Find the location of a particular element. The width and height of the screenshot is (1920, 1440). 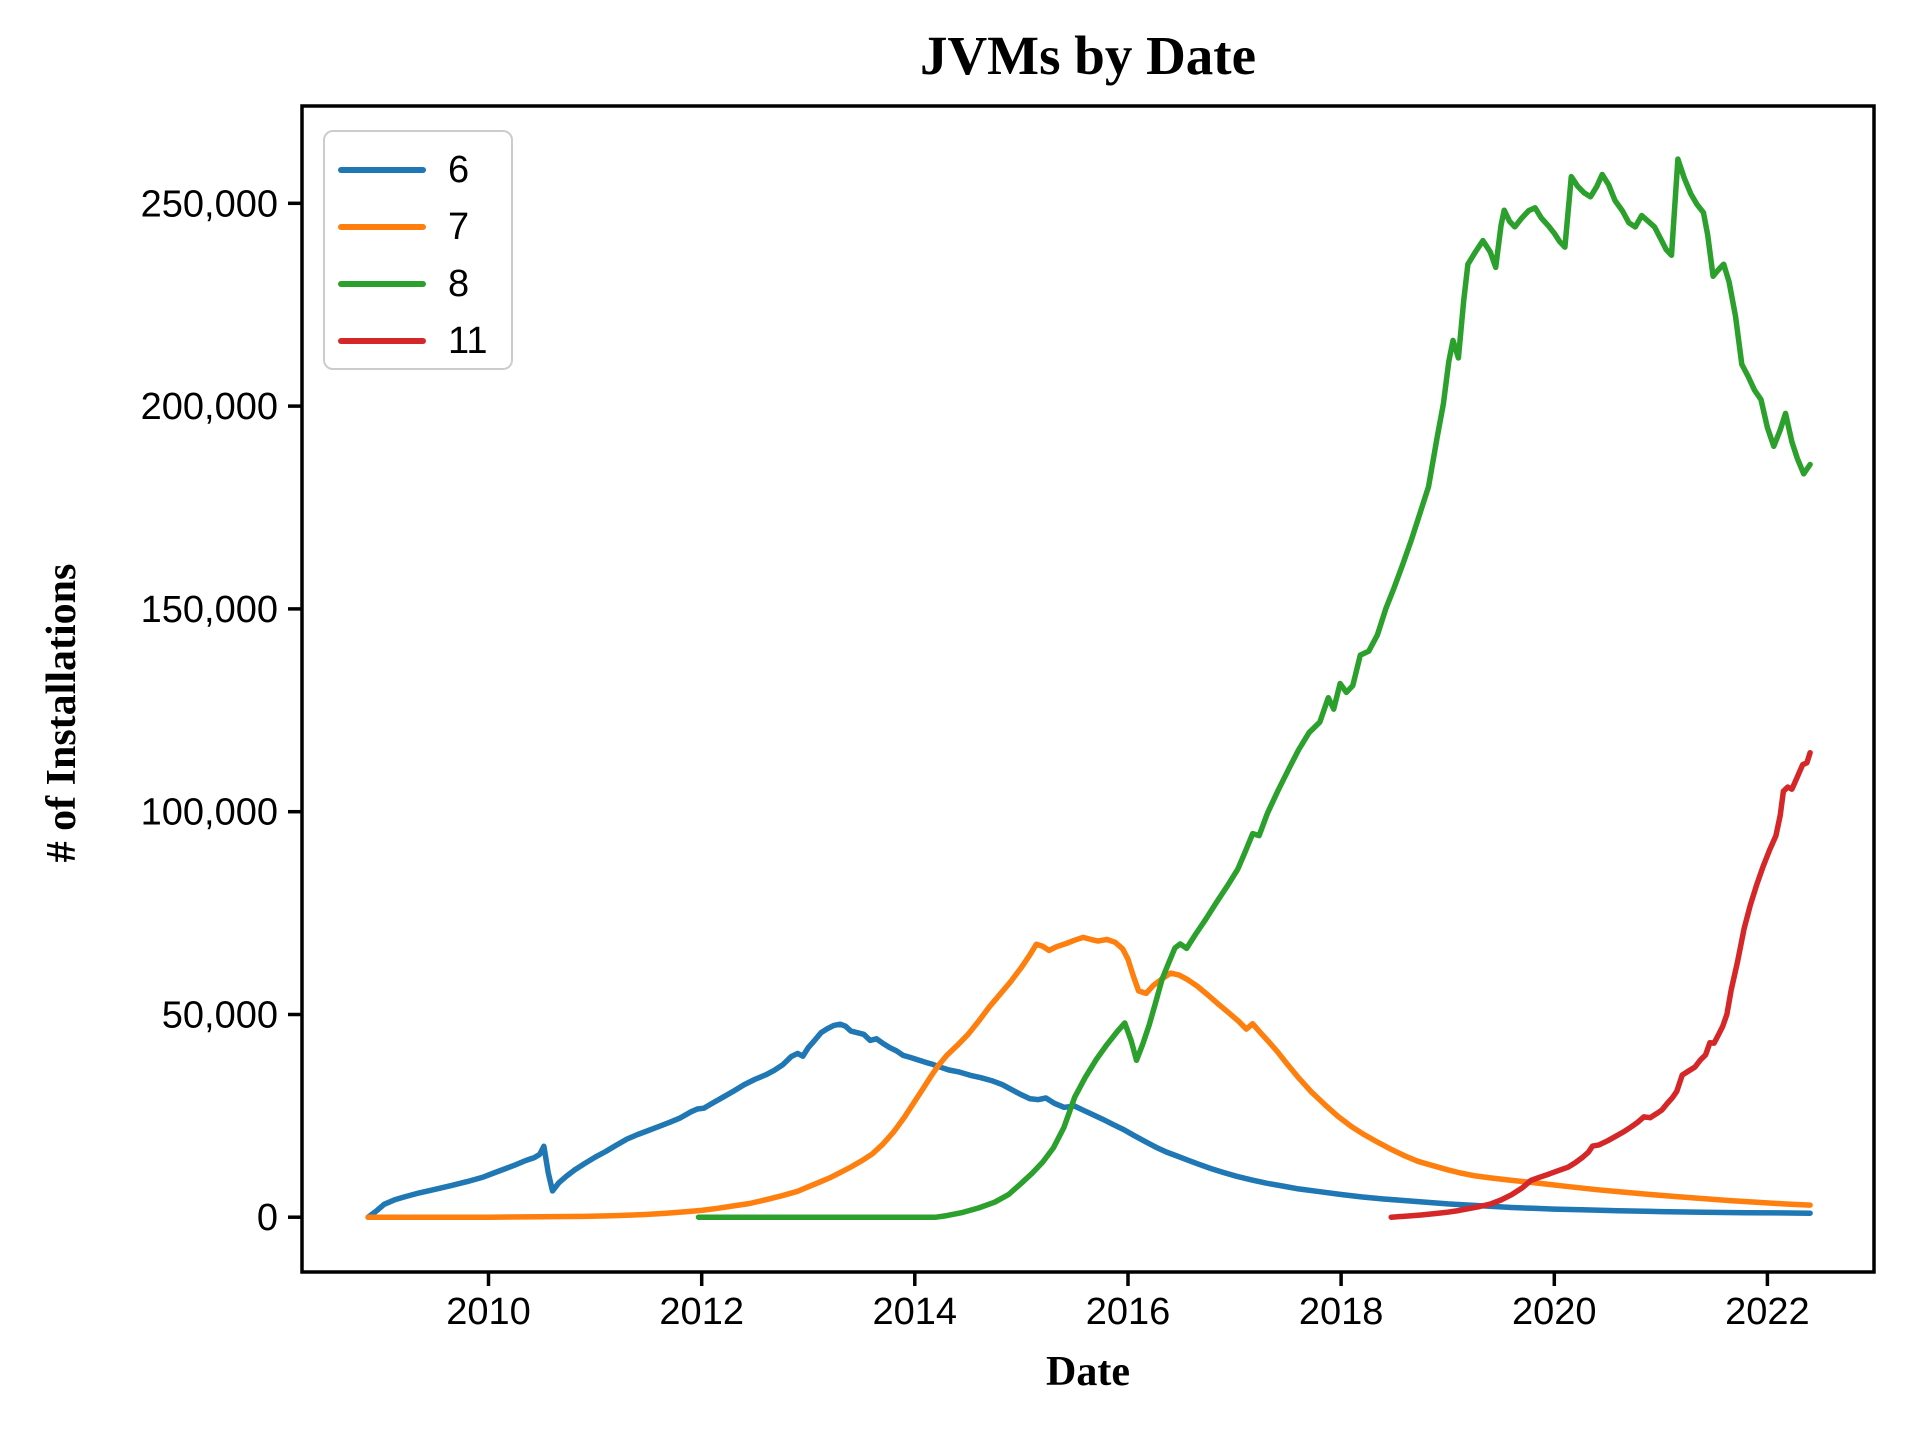

legend-label-7: 7 is located at coordinates (459, 226).